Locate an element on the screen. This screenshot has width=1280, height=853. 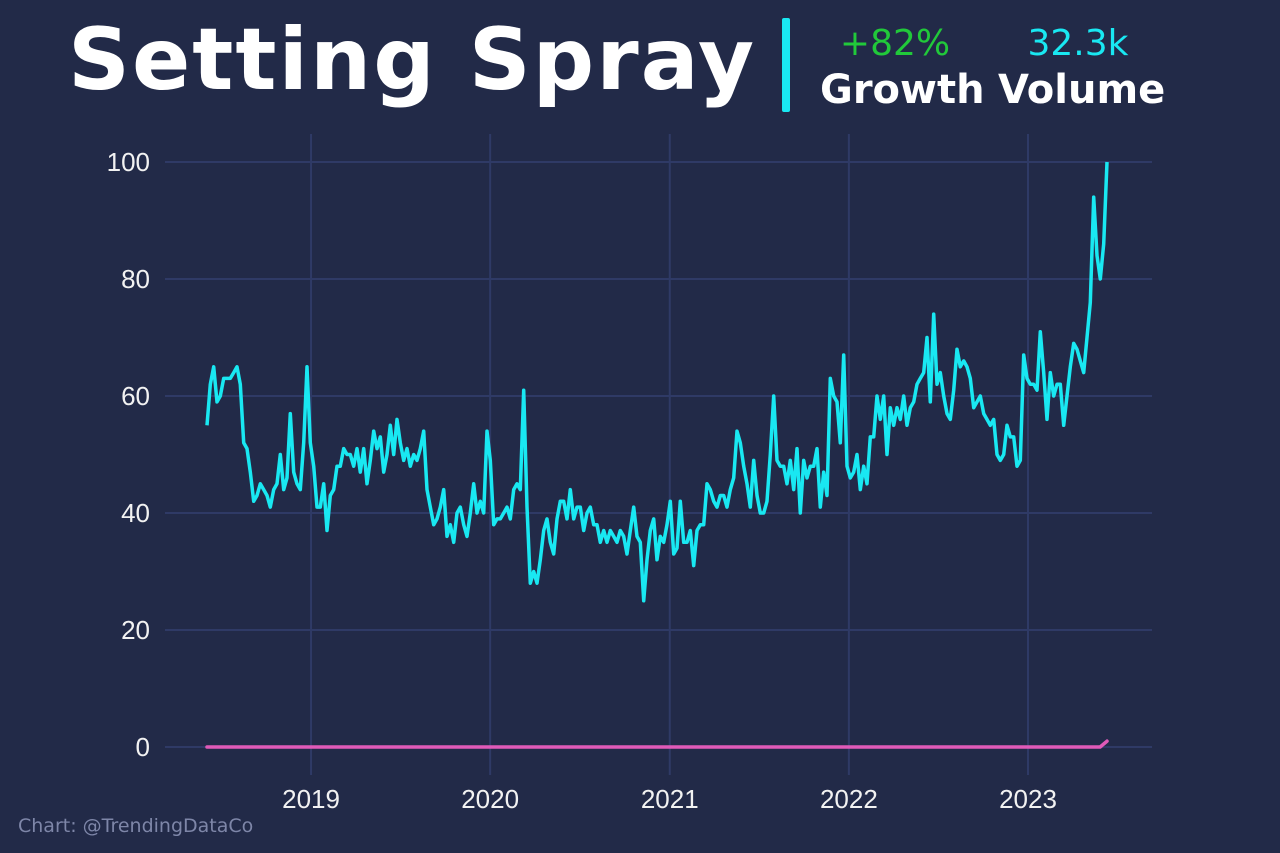
y-tick-label: 40 is located at coordinates (135, 513).